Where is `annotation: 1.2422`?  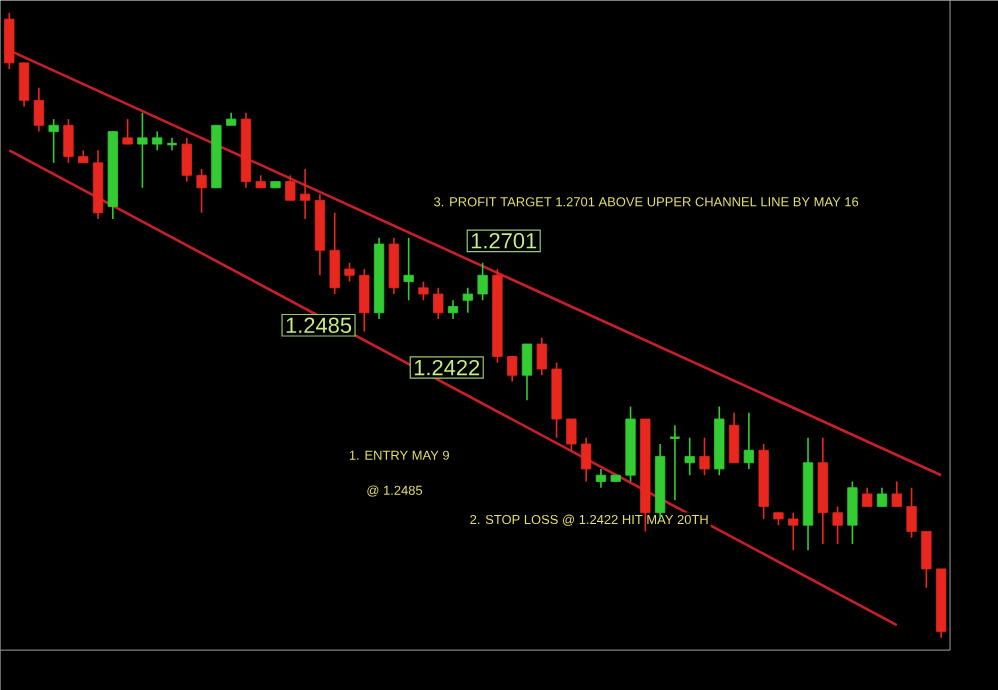
annotation: 1.2422 is located at coordinates (447, 367).